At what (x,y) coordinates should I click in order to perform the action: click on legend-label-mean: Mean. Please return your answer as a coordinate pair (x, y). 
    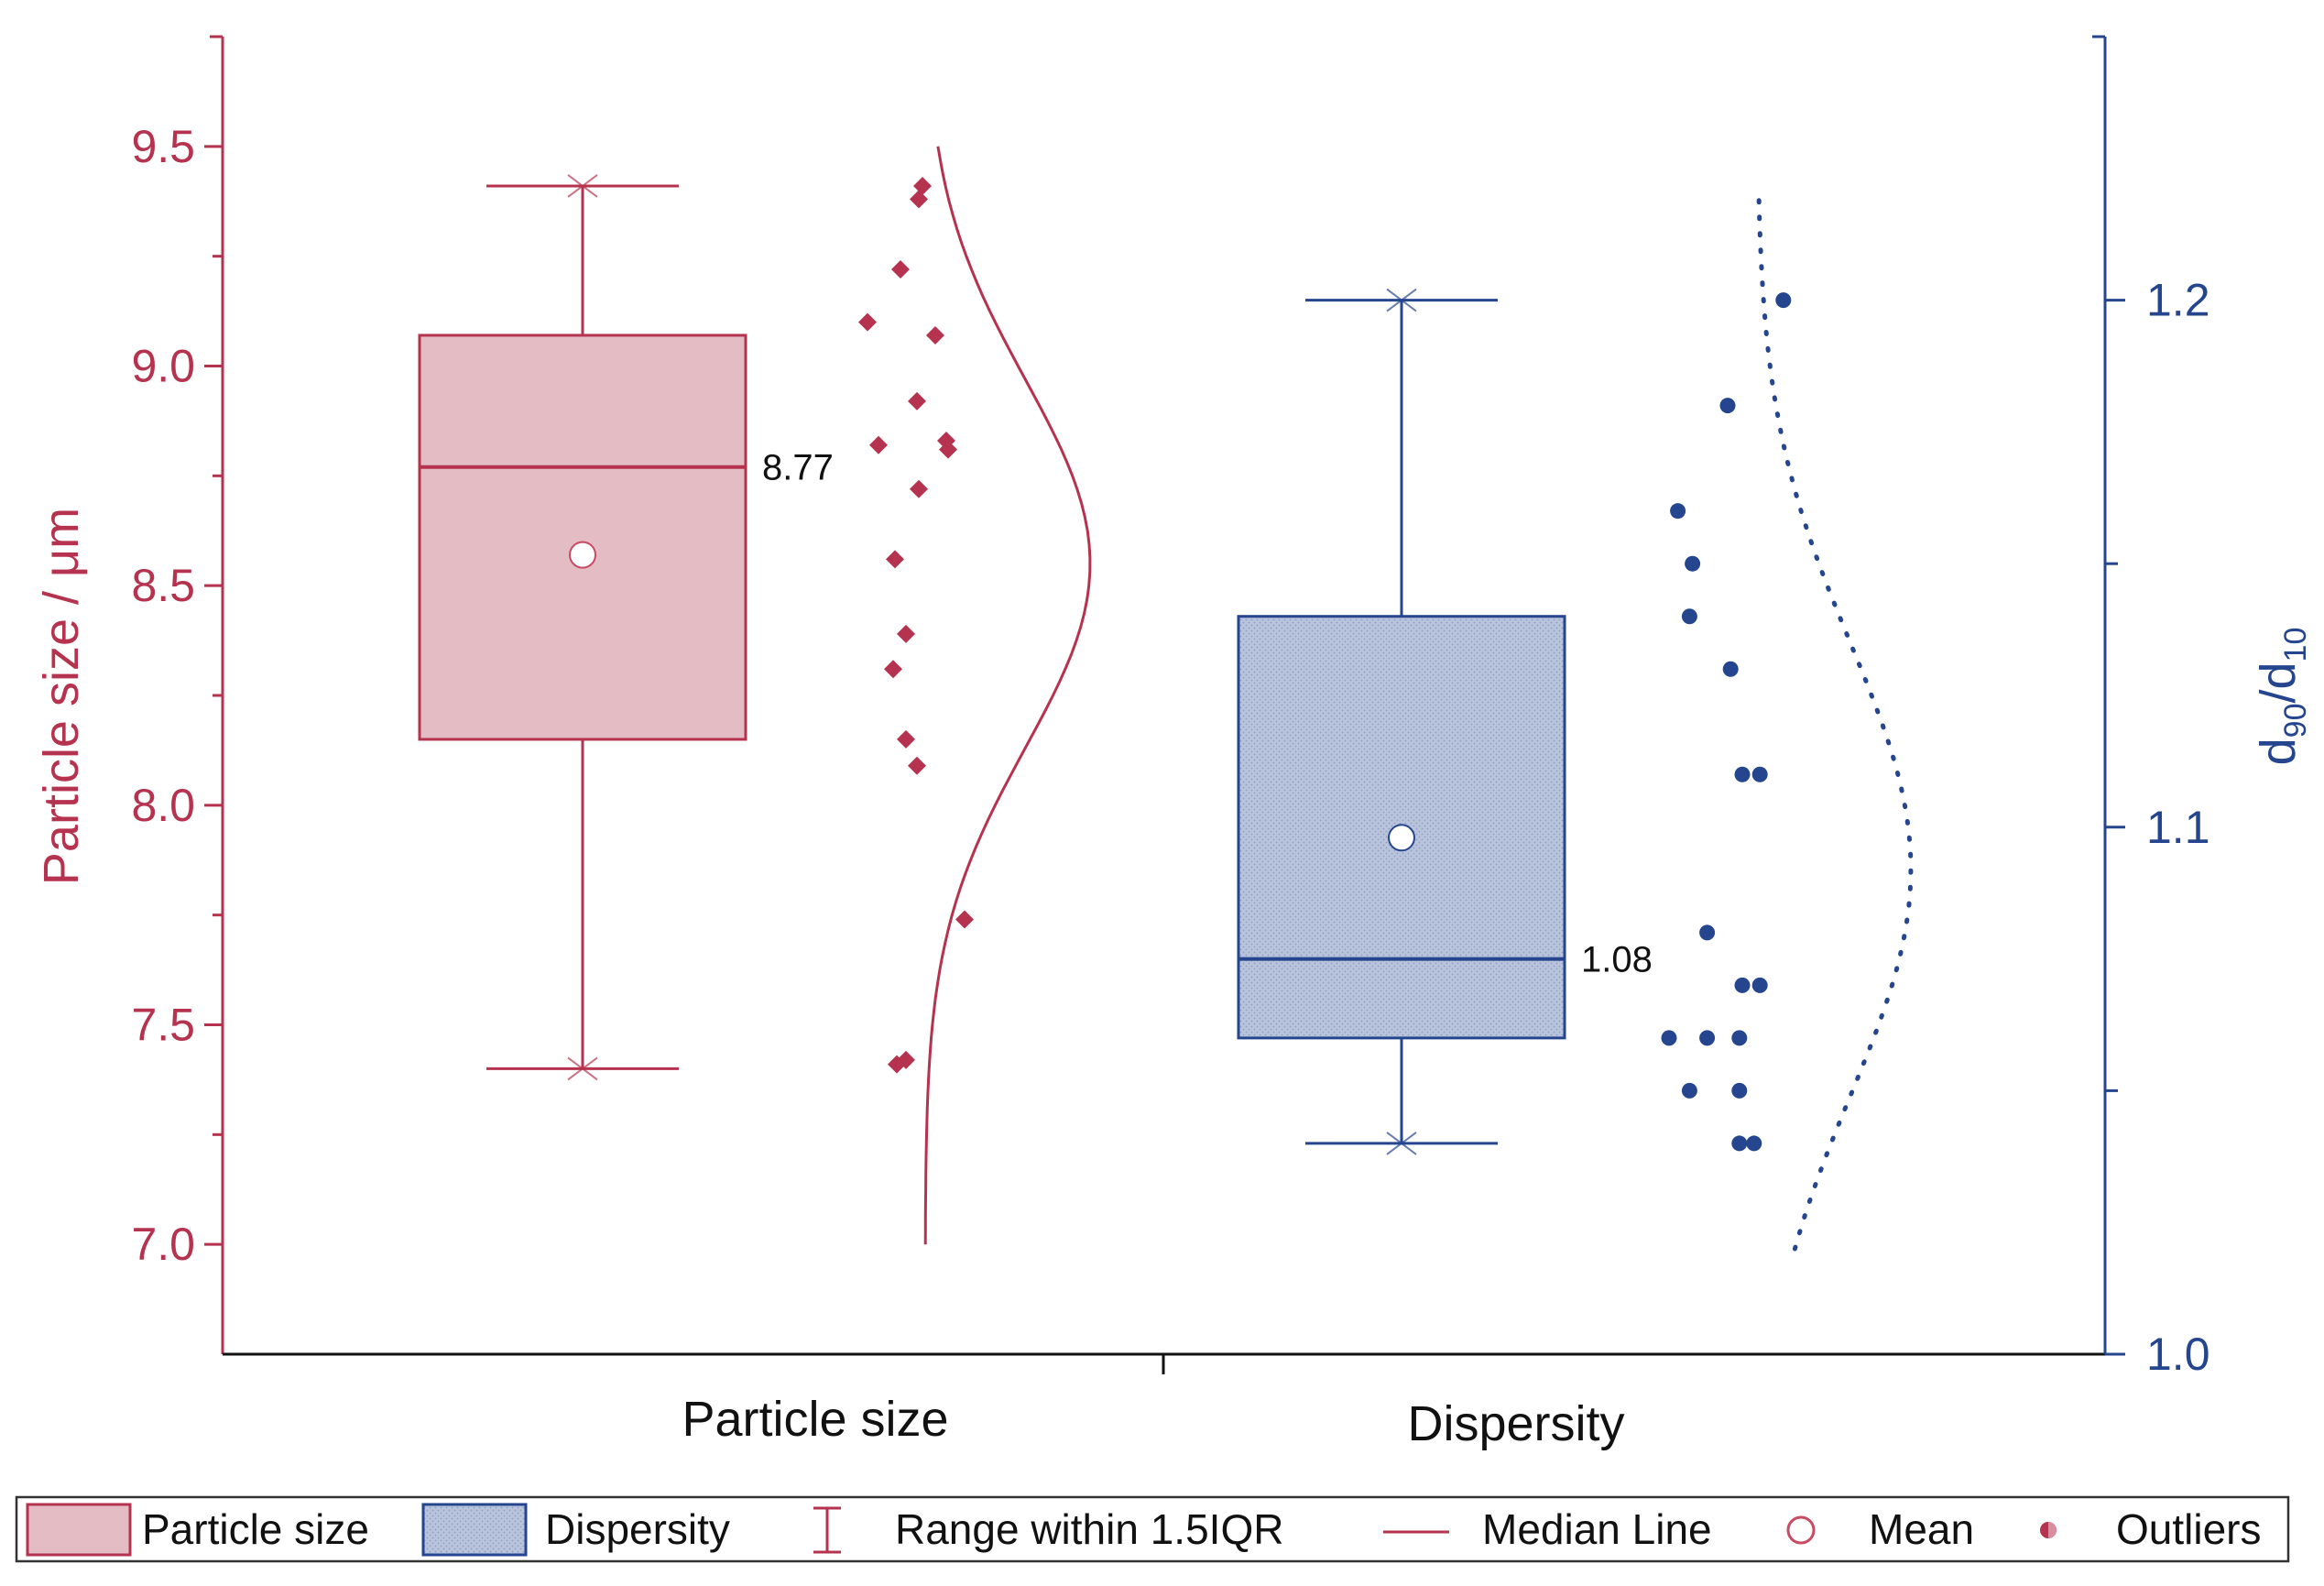
    Looking at the image, I should click on (1921, 1529).